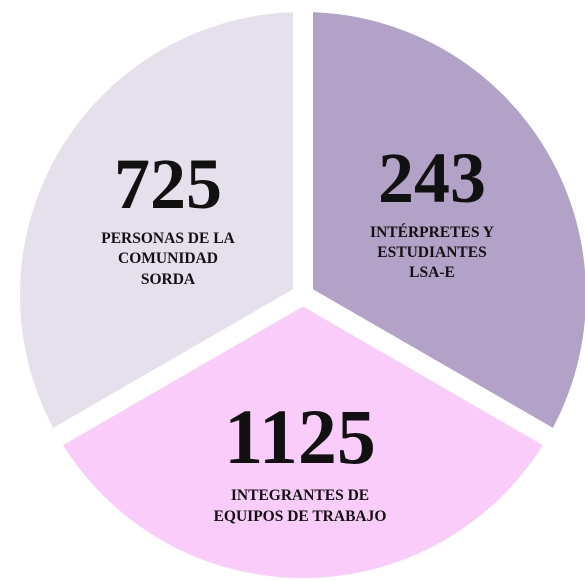  I want to click on segment-label: COMUNIDAD, so click(168, 258).